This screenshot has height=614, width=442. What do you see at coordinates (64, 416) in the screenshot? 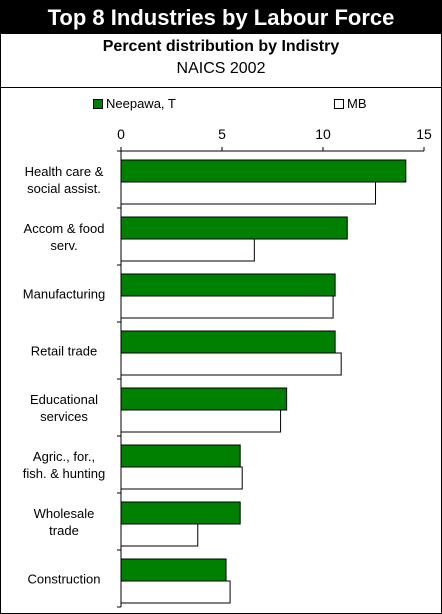
I see `category-label: services` at bounding box center [64, 416].